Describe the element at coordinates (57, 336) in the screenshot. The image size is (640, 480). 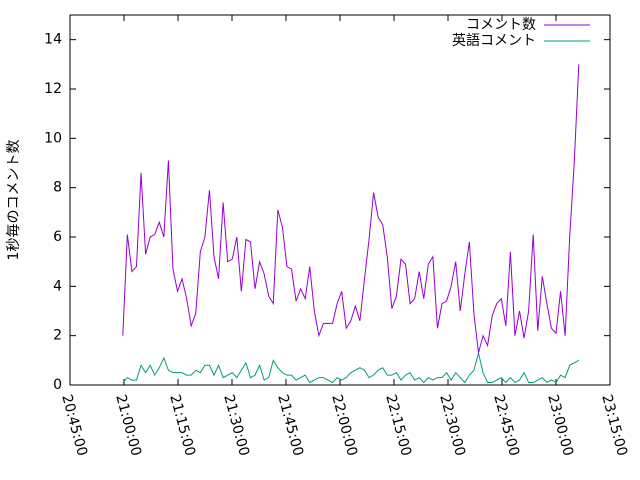
I see `y-tick-label: 2` at that location.